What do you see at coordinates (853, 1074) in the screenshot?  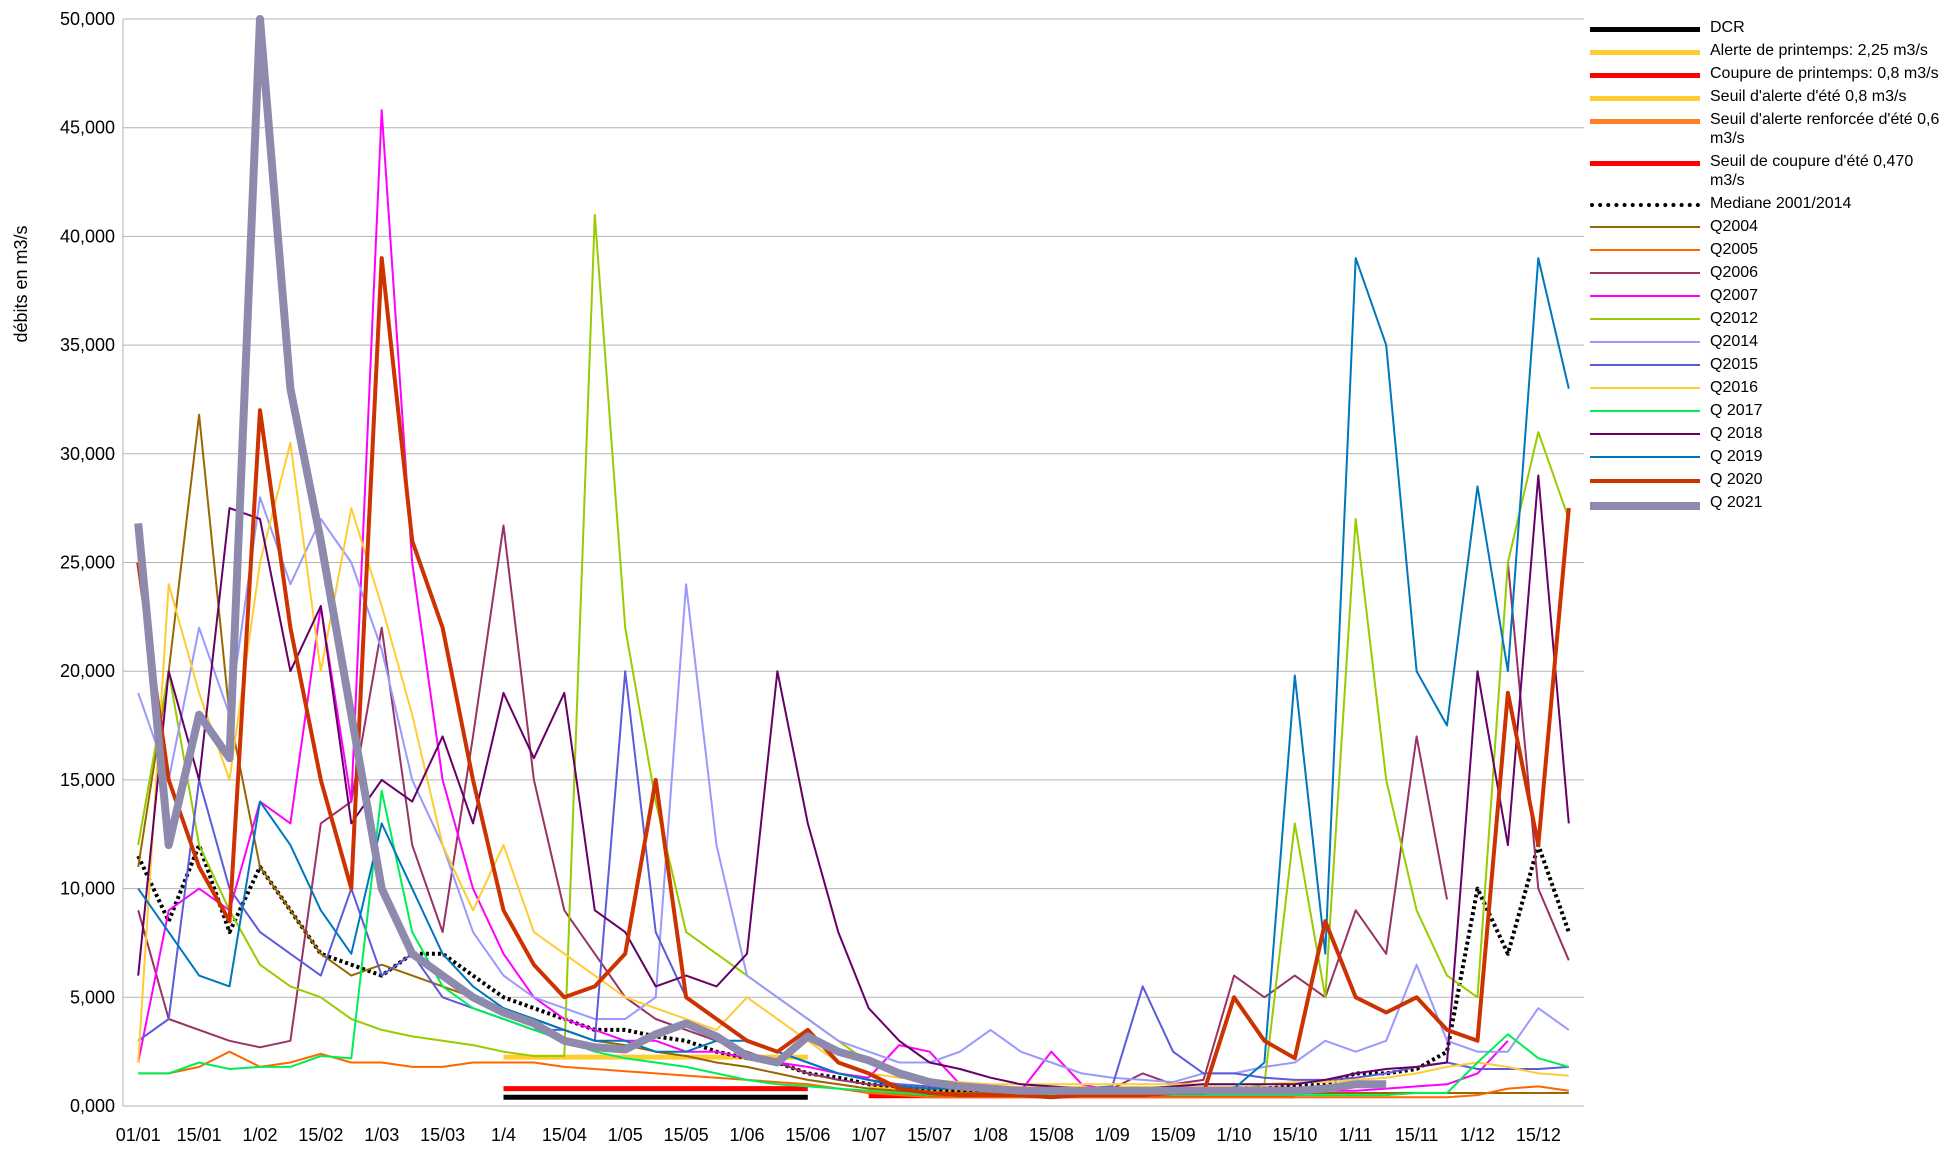 I see `series-line` at bounding box center [853, 1074].